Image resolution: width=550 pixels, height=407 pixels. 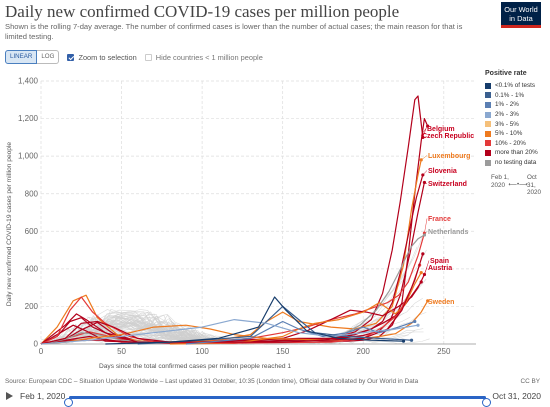 I want to click on owid-logo: Our World in Data, so click(x=521, y=15).